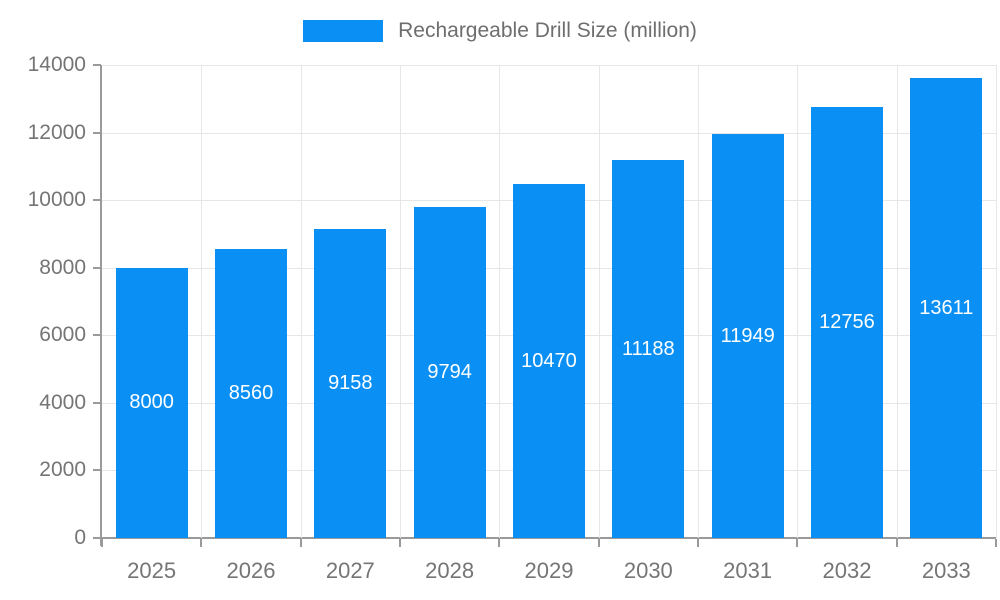  I want to click on x-axis-ticks, so click(549, 543).